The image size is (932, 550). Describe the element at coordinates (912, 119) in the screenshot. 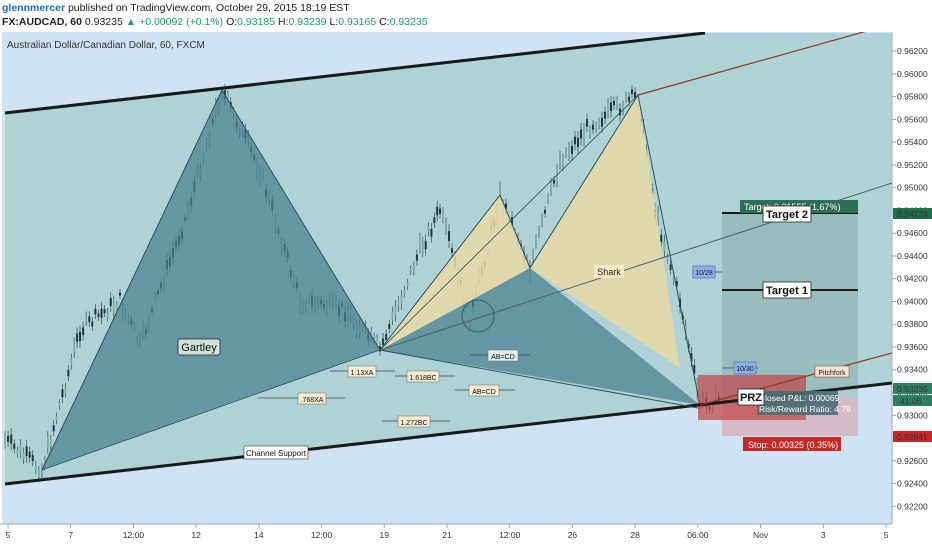

I see `price-tick-label: 0.95600` at that location.